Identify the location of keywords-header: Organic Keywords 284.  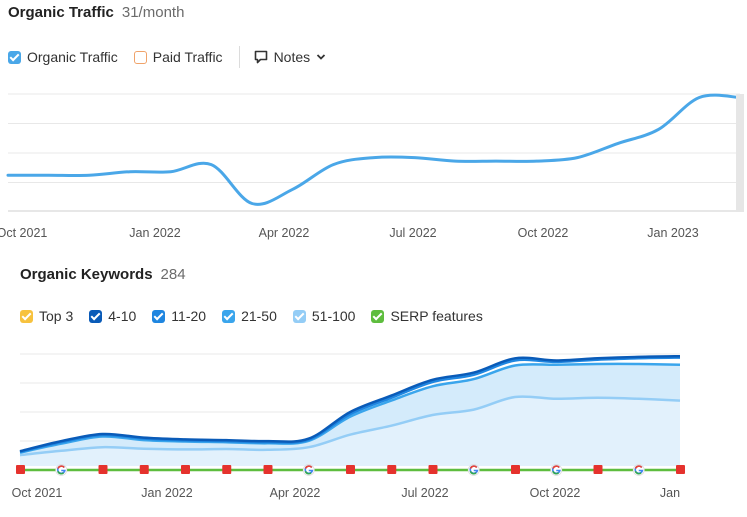
(103, 274).